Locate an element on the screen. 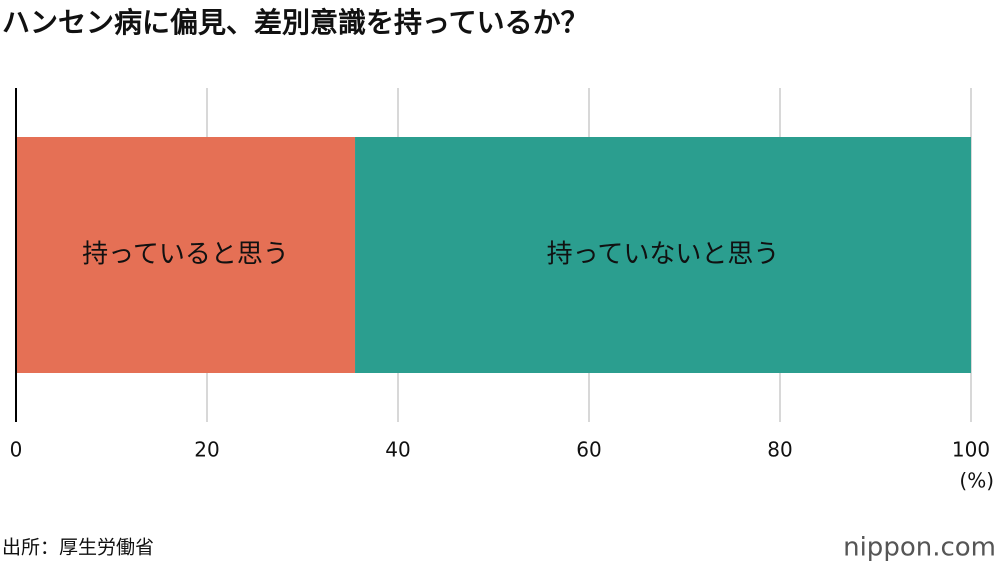 The height and width of the screenshot is (570, 1000). segment-label: 持っていないと思う is located at coordinates (663, 255).